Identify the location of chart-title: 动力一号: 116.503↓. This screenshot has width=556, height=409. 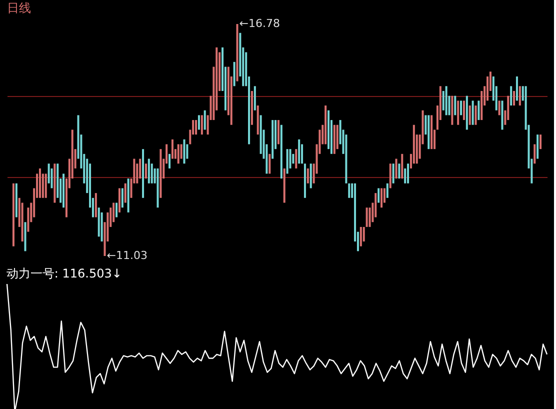
(64, 273).